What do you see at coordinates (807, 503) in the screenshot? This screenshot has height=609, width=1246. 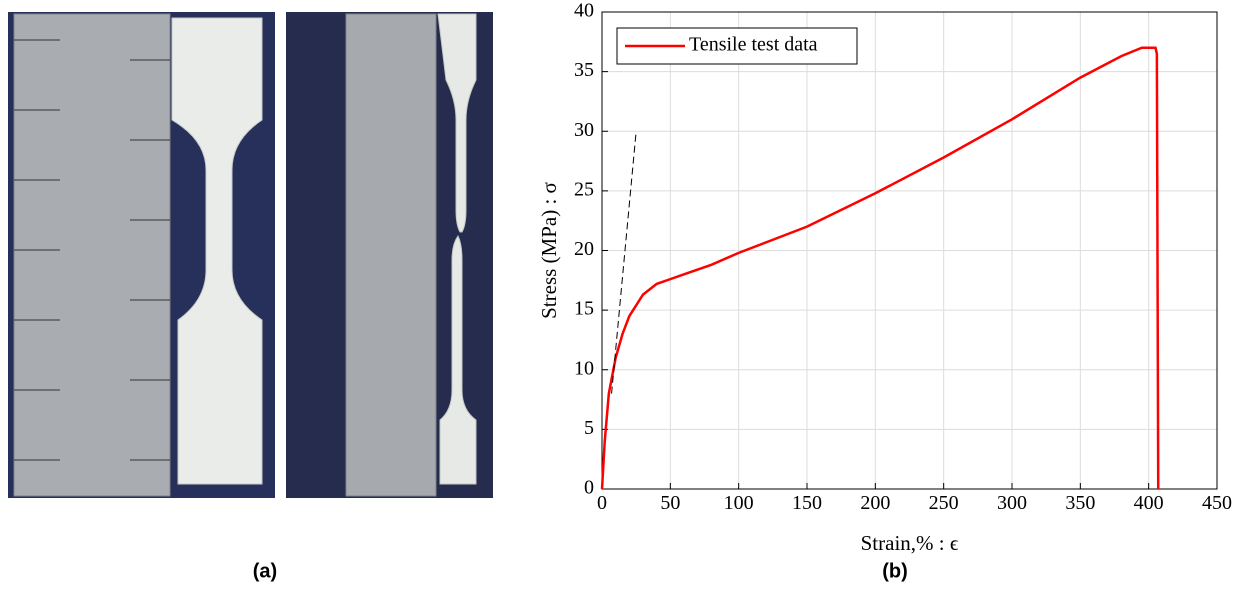 I see `x-tick-label: 150` at bounding box center [807, 503].